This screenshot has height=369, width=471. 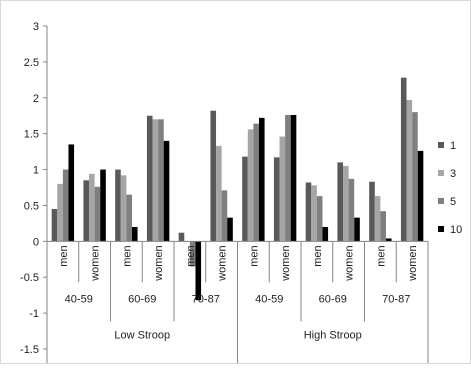 I want to click on y-tick-label: 1, so click(x=36, y=171).